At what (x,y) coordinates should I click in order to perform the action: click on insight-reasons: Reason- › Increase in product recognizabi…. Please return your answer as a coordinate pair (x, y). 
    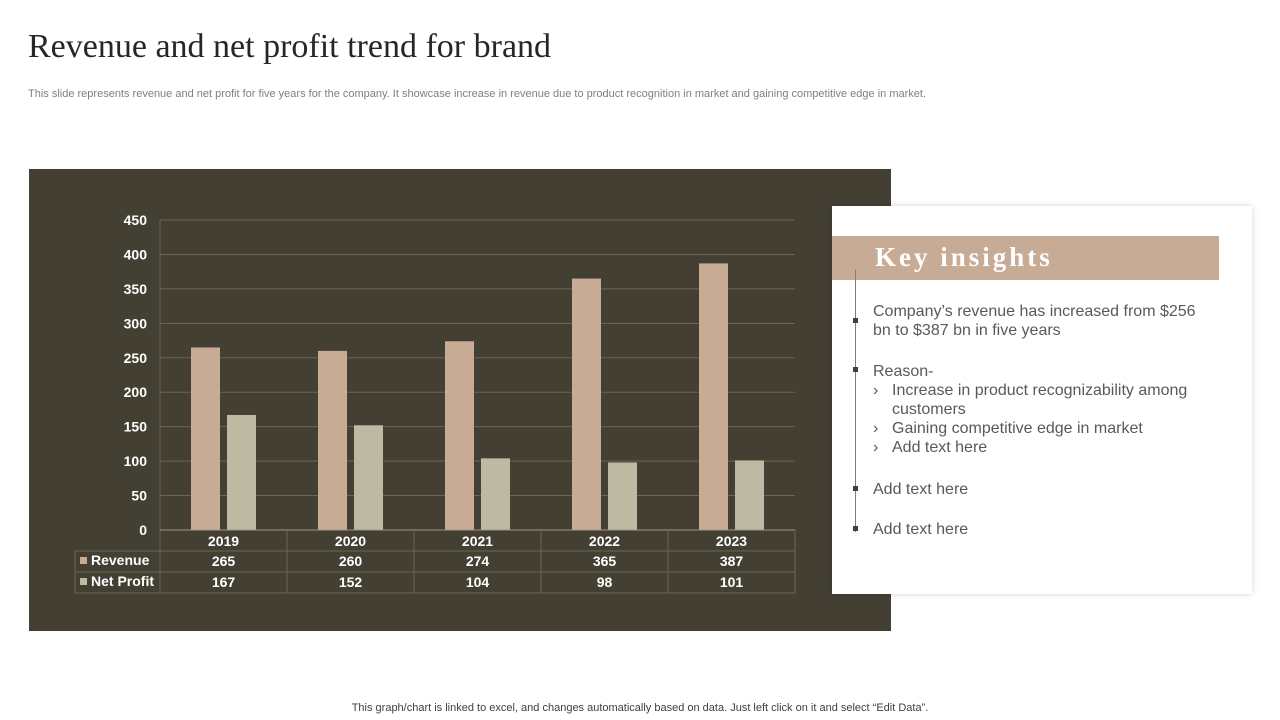
    Looking at the image, I should click on (1043, 409).